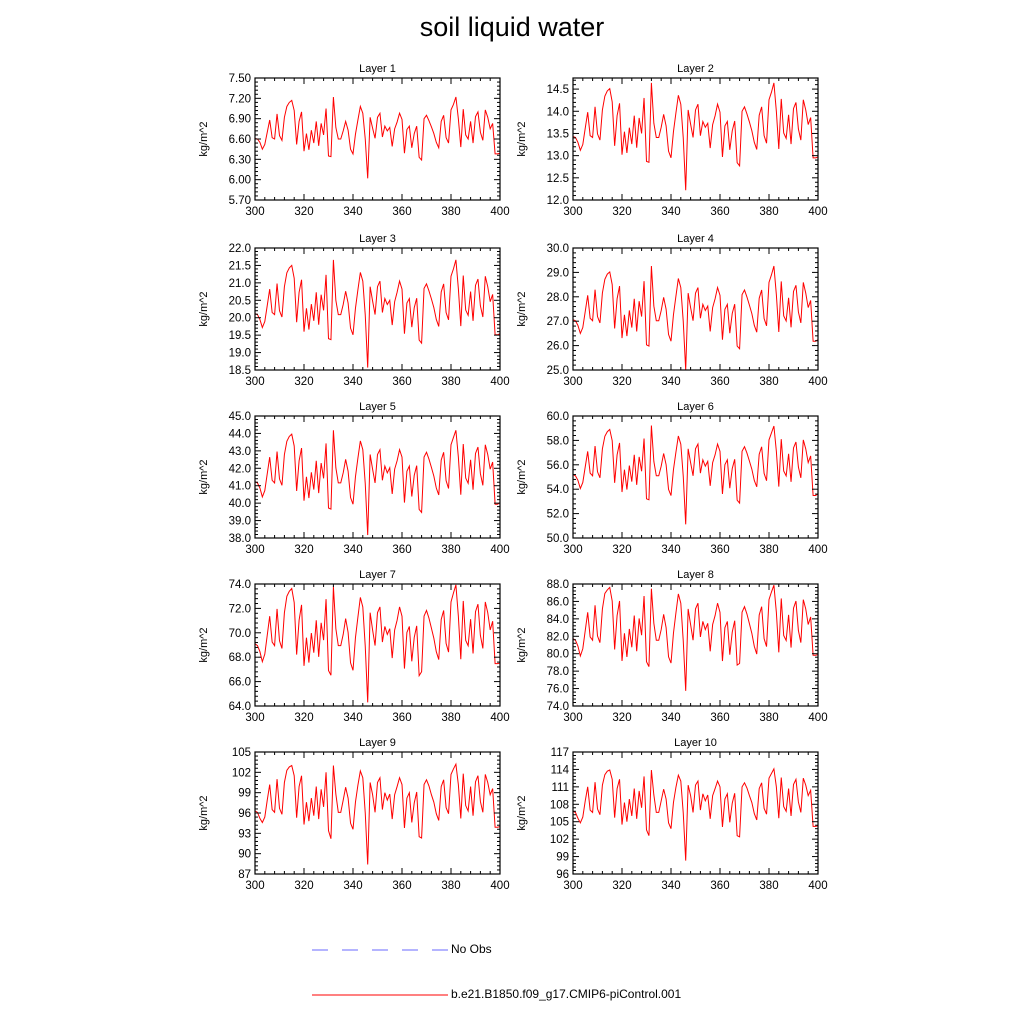 This screenshot has height=1024, width=1024. Describe the element at coordinates (240, 634) in the screenshot. I see `y-tick-label: 70.0` at that location.